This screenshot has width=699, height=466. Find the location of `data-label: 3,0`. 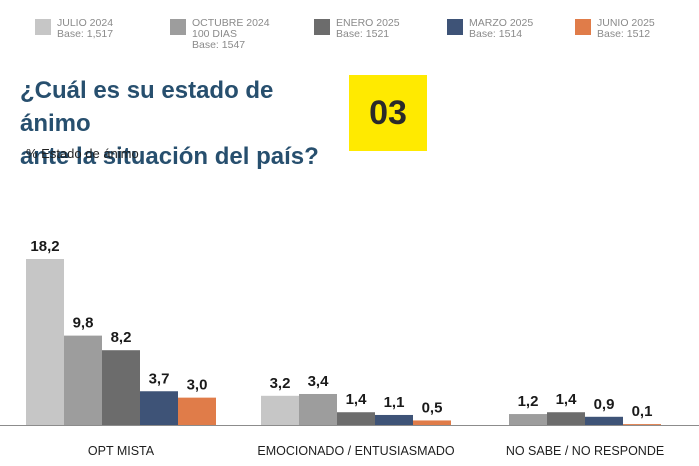

data-label: 3,0 is located at coordinates (197, 385).